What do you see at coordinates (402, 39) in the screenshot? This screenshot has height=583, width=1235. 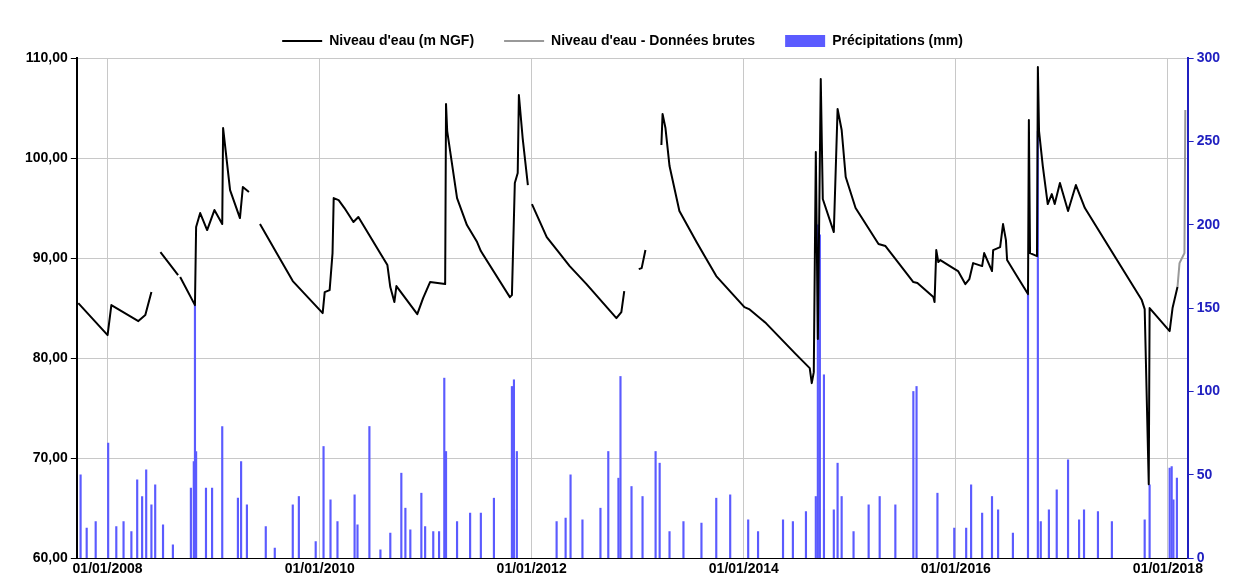 I see `legend-label: Niveau d'eau (m NGF)` at bounding box center [402, 39].